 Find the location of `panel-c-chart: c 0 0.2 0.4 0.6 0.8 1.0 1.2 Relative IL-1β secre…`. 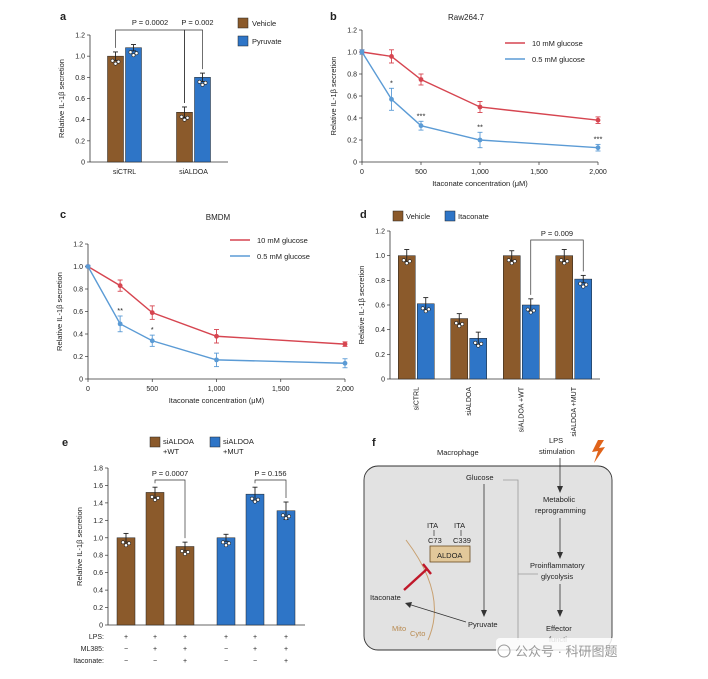

panel-c-chart: c 0 0.2 0.4 0.6 0.8 1.0 1.2 Relative IL-1β secre… is located at coordinates (204, 307).